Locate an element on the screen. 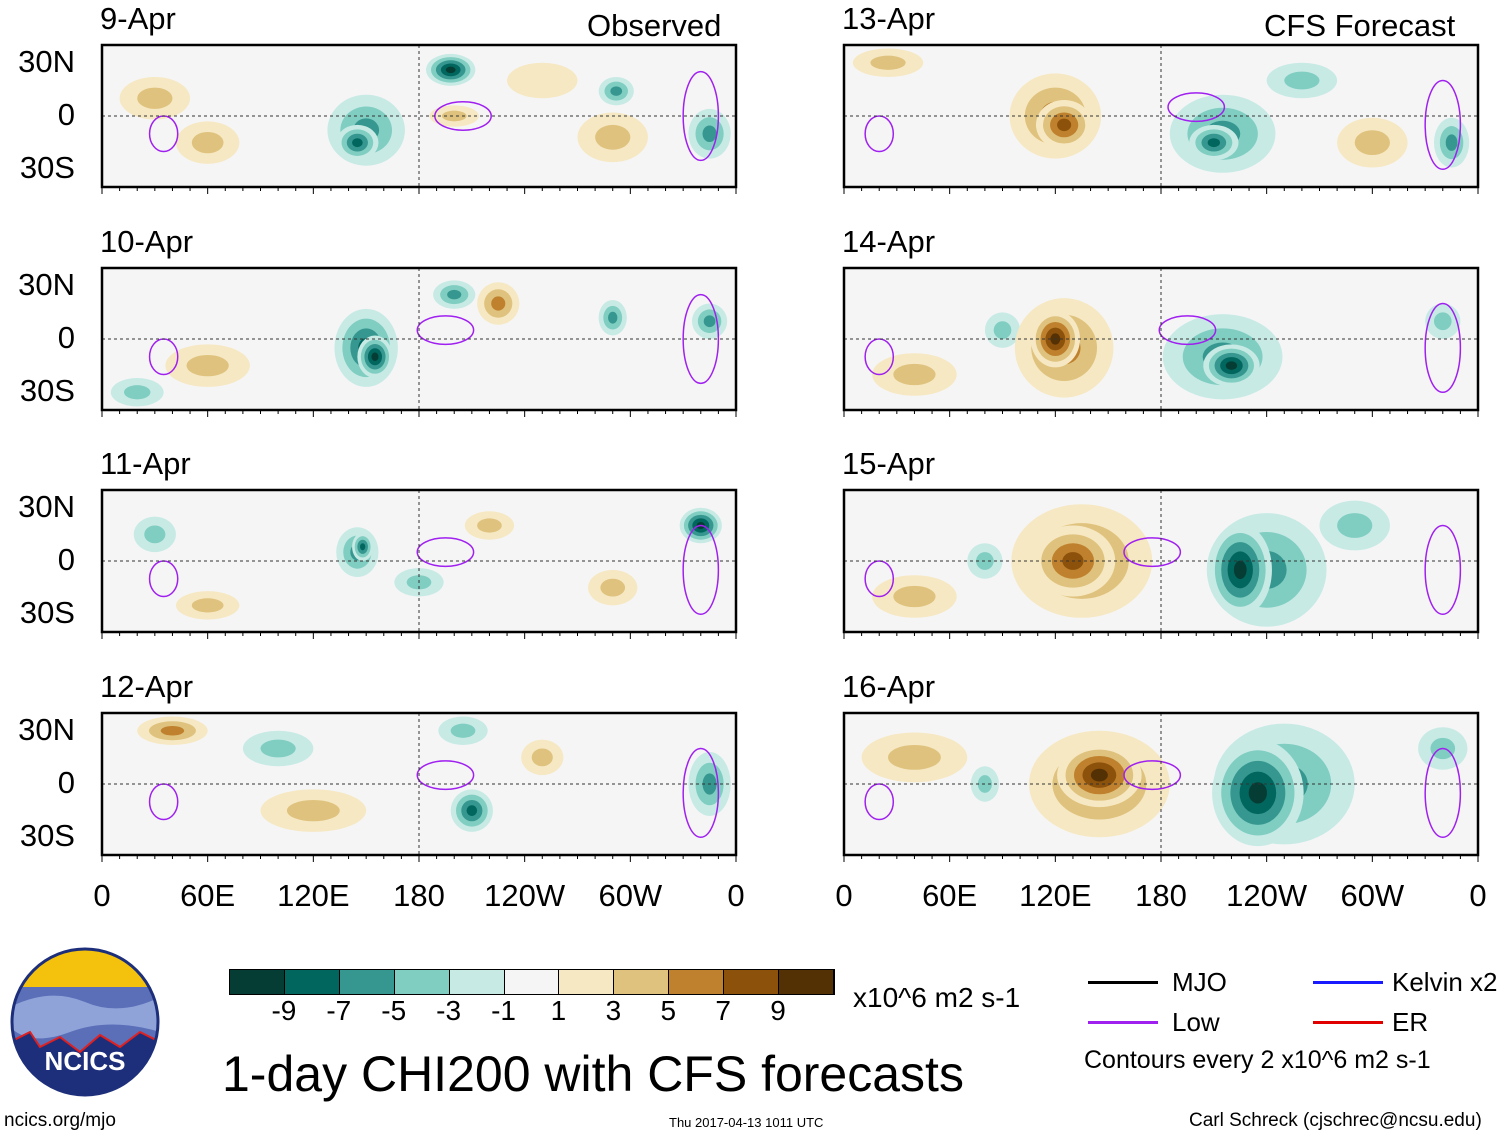 The width and height of the screenshot is (1510, 1137). colorbar-unit: x10^6 m2 s-1 is located at coordinates (937, 997).